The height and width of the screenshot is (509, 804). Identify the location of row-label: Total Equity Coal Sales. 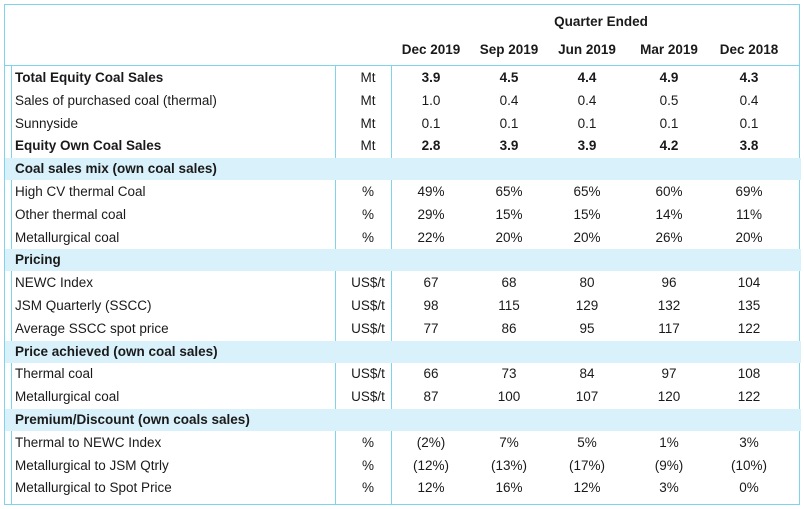
(89, 77).